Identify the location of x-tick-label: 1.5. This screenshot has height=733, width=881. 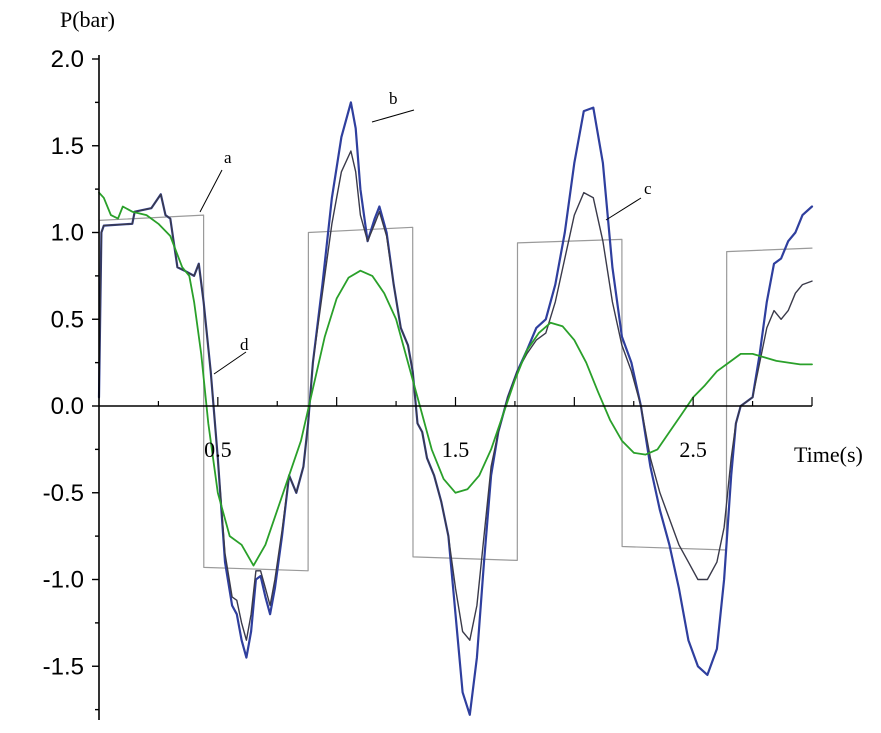
(456, 449).